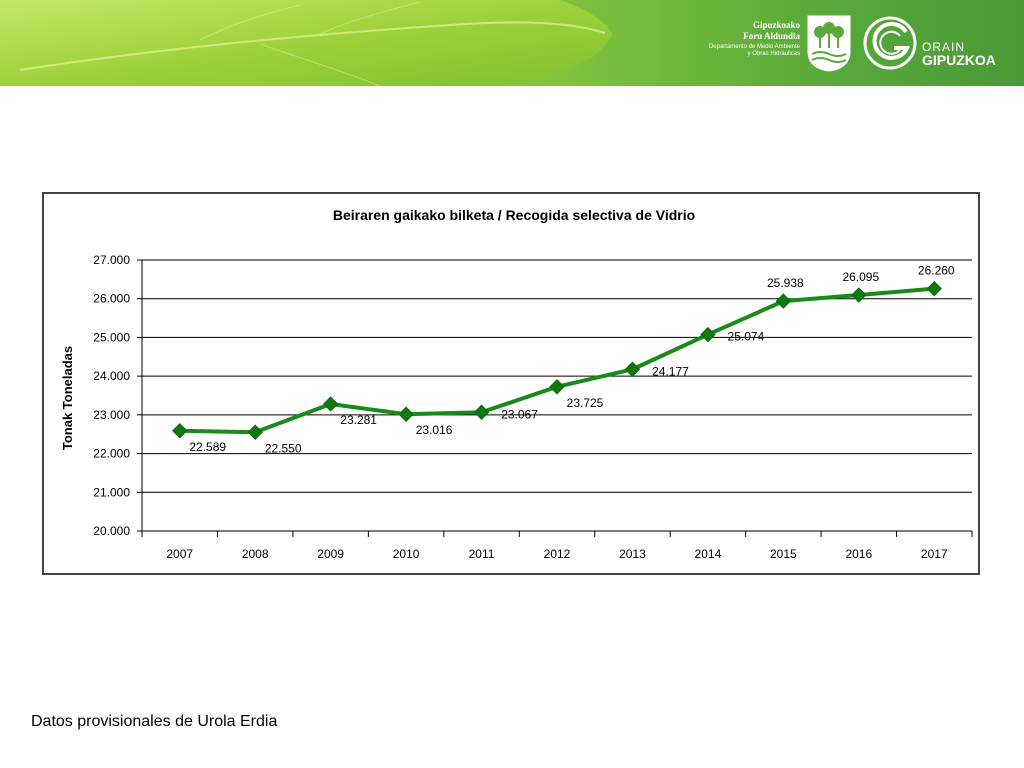 The height and width of the screenshot is (768, 1024). What do you see at coordinates (111, 299) in the screenshot?
I see `y-tick-label: 26.000` at bounding box center [111, 299].